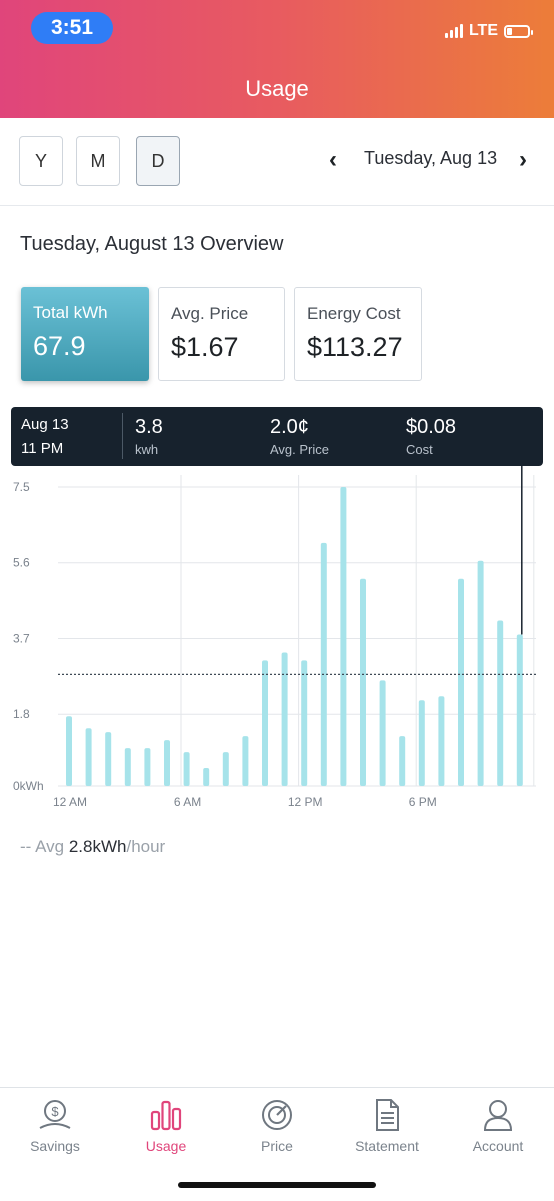  I want to click on tab-statement: Statement, so click(387, 1126).